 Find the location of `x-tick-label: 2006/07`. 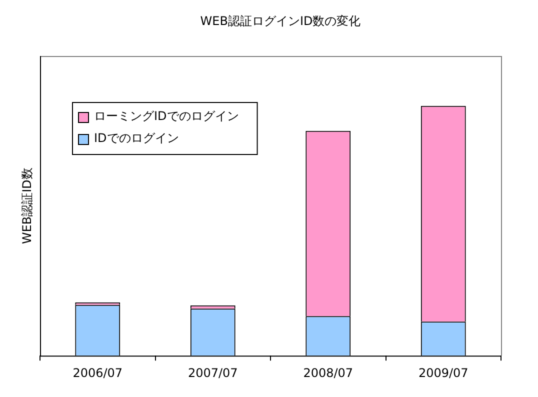

x-tick-label: 2006/07 is located at coordinates (97, 373).